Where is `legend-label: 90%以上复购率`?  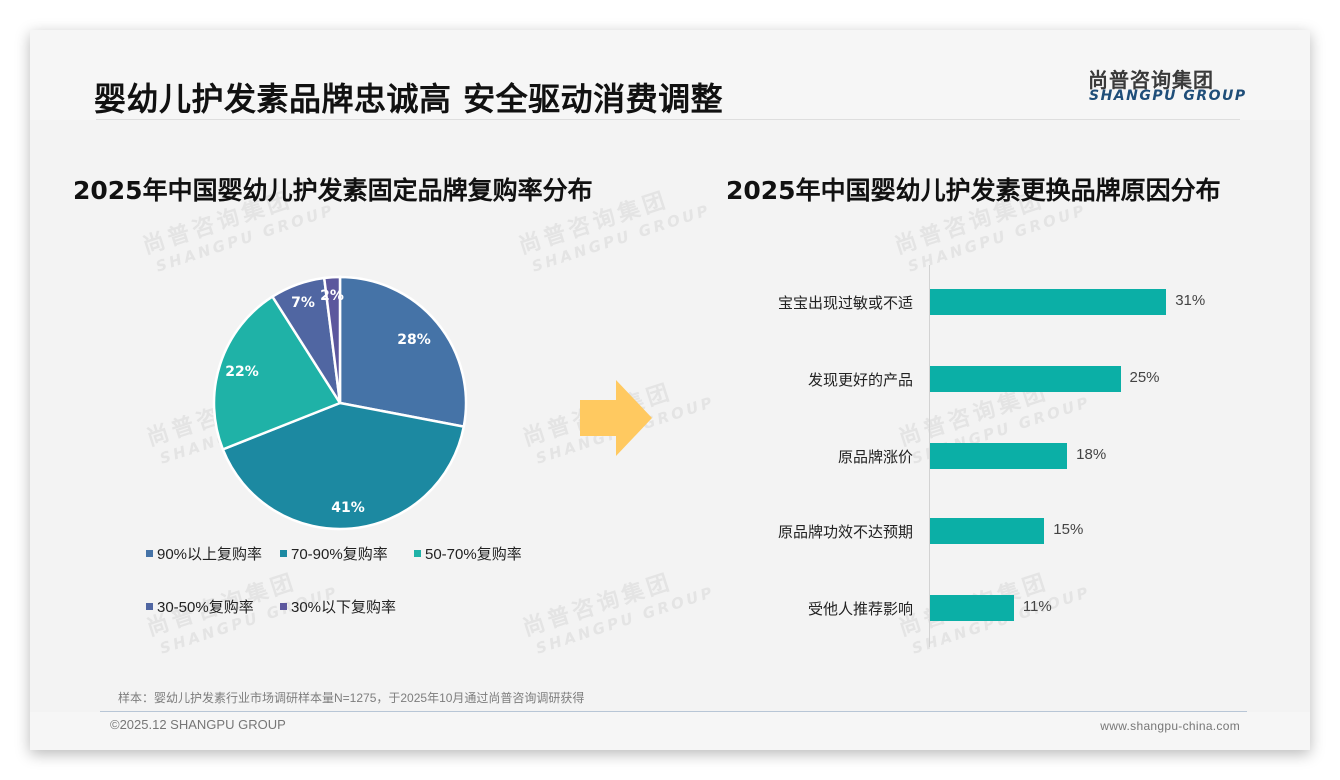 legend-label: 90%以上复购率 is located at coordinates (210, 554).